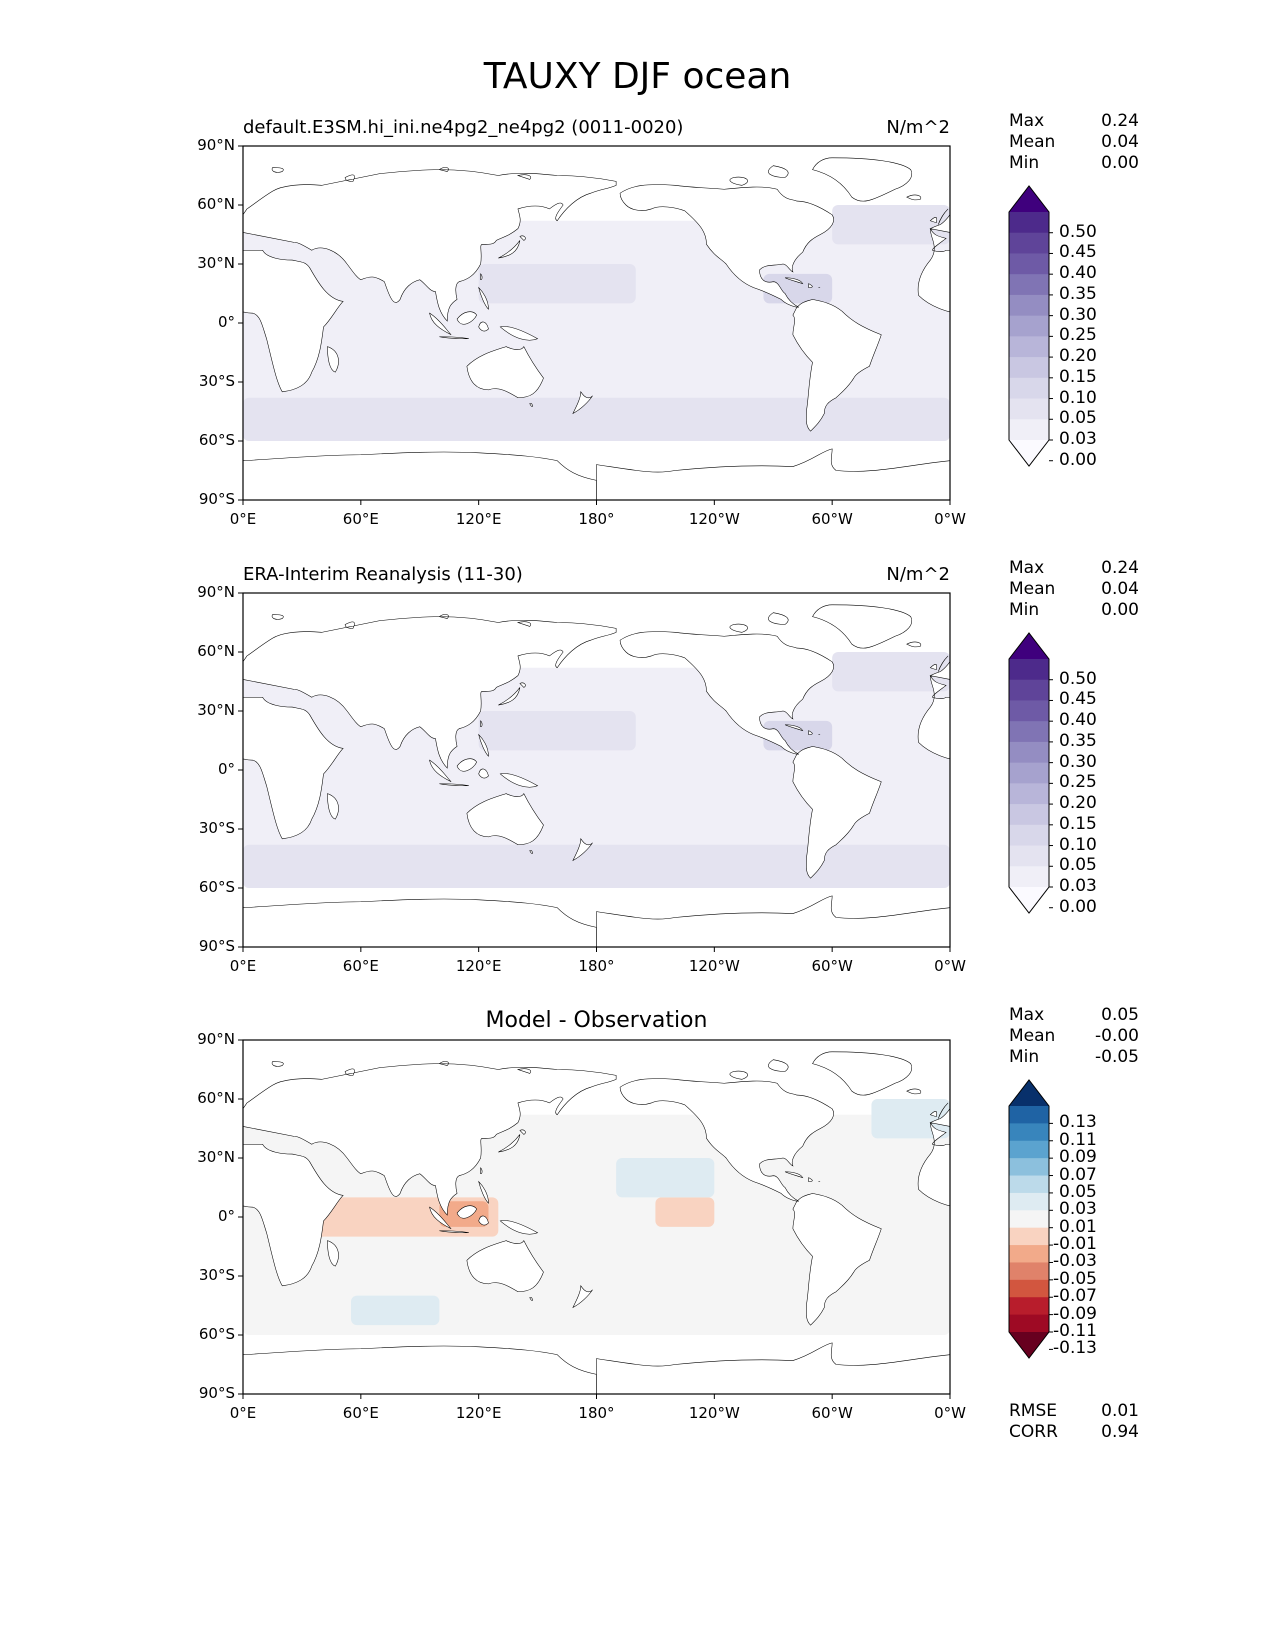 This screenshot has width=1275, height=1650. I want to click on stat-value: 0.04, so click(1120, 589).